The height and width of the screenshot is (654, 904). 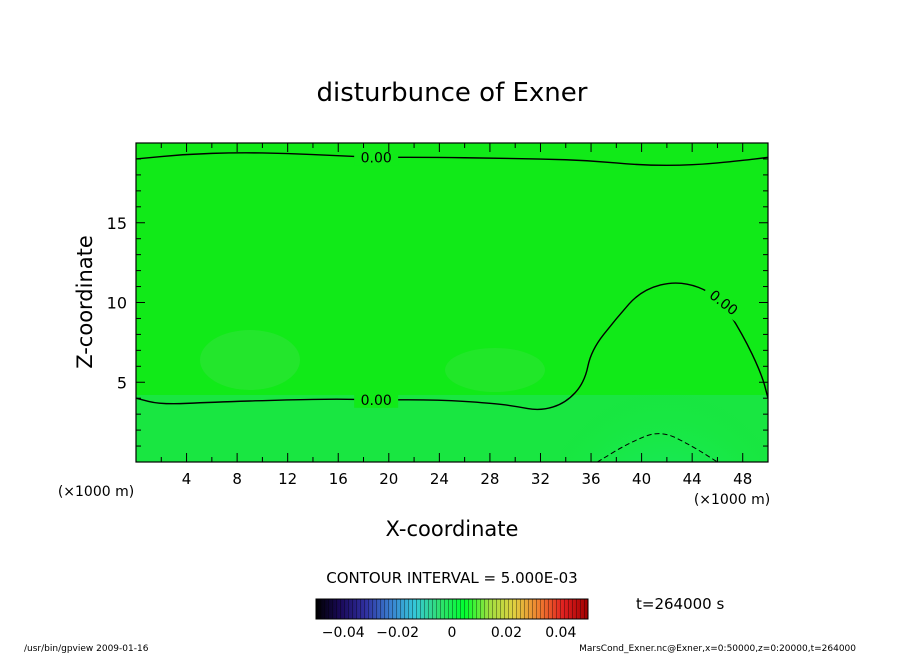 What do you see at coordinates (96, 492) in the screenshot?
I see `x-unit-left: (×1000 m)` at bounding box center [96, 492].